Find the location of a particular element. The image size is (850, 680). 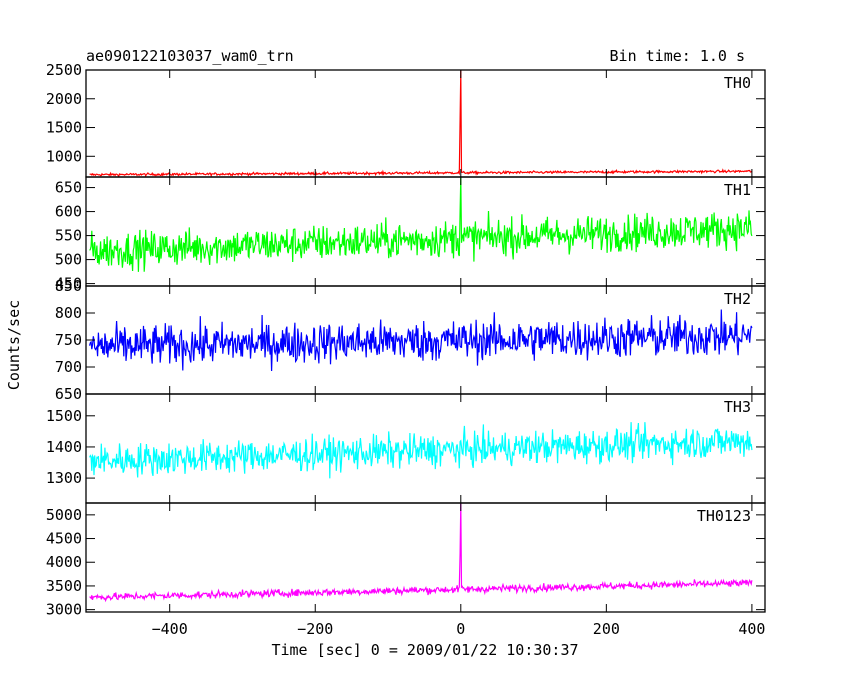

panel-label: TH3 is located at coordinates (737, 407).